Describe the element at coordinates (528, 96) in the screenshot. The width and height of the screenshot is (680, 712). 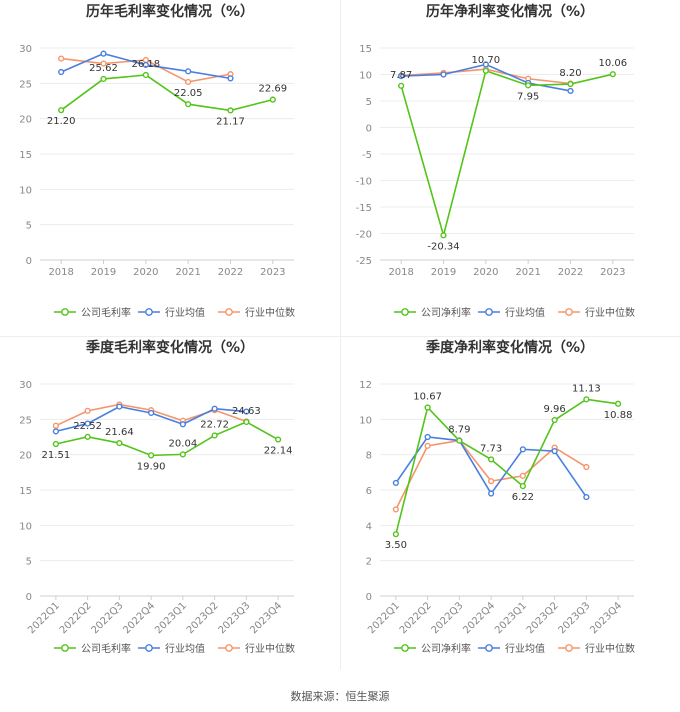
I see `data-label: 7.95` at that location.